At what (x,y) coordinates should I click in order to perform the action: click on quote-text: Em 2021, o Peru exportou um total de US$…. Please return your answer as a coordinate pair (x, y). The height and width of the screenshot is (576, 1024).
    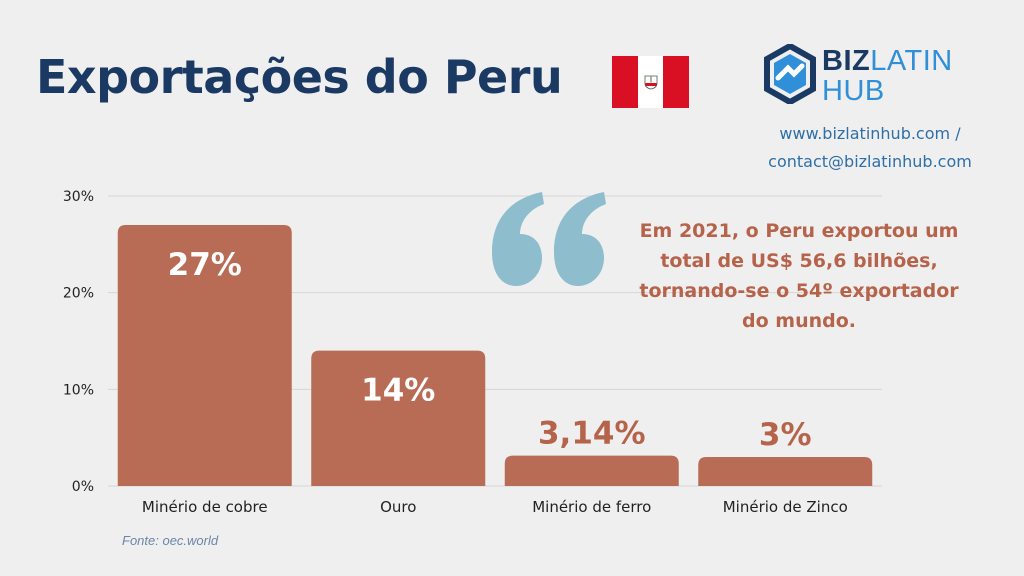
    Looking at the image, I should click on (799, 276).